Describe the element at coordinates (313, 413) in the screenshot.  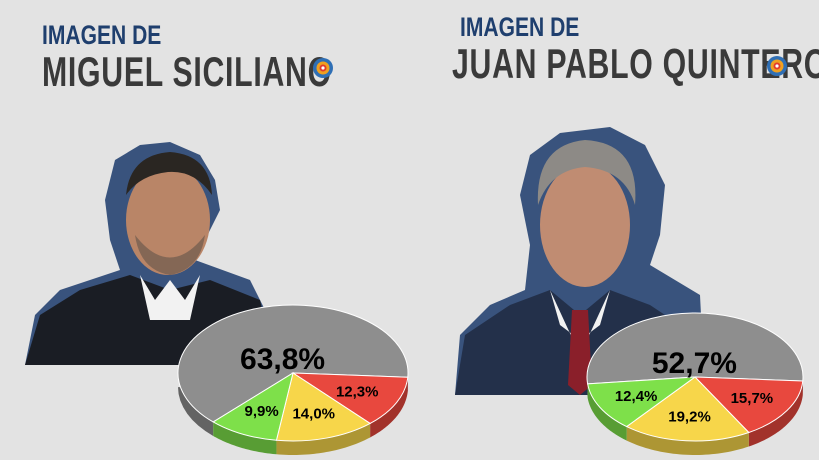
I see `pie-slice-label: 14,0%` at that location.